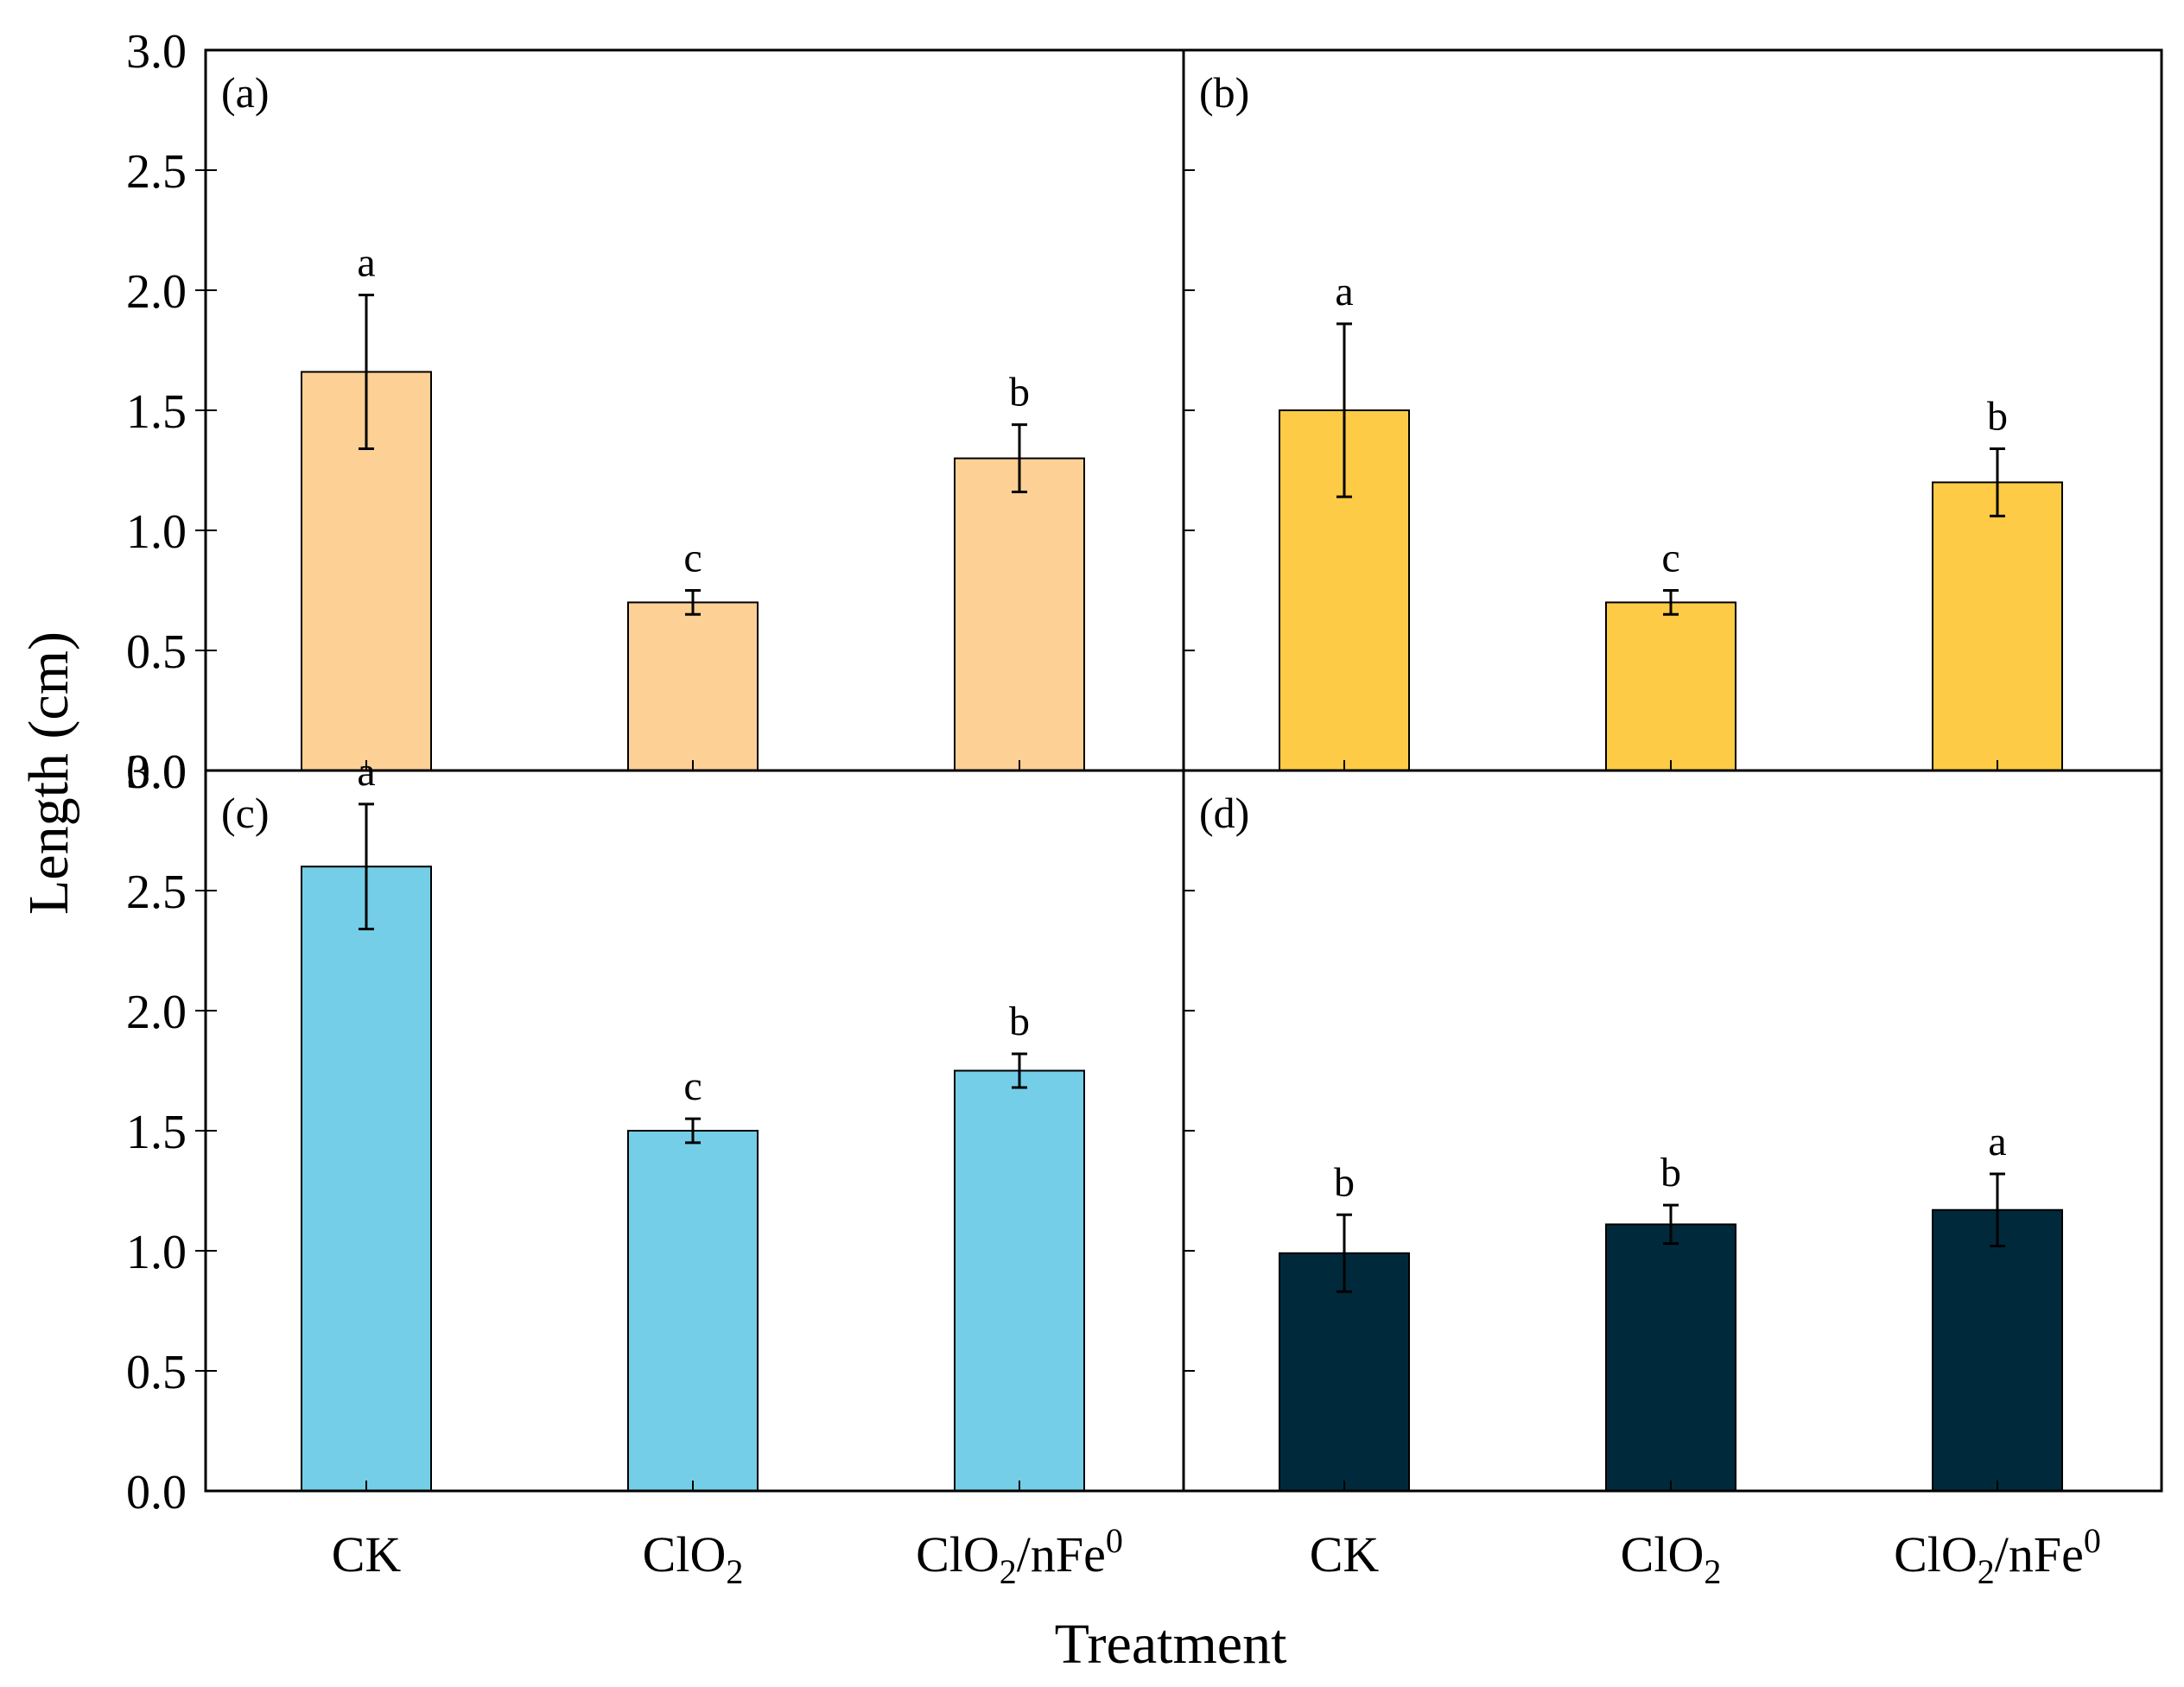 The height and width of the screenshot is (1687, 2184). Describe the element at coordinates (246, 813) in the screenshot. I see `panel-label: (c)` at that location.